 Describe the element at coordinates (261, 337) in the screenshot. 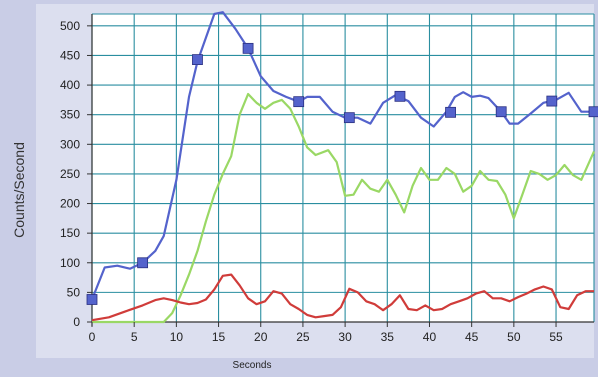

I see `x-tick-label: 20` at that location.